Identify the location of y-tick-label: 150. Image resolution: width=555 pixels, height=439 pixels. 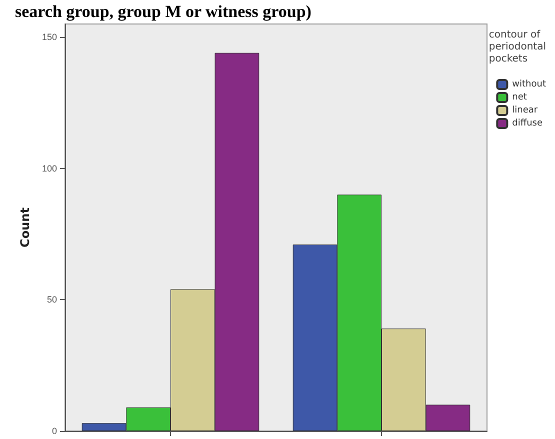
(49, 37).